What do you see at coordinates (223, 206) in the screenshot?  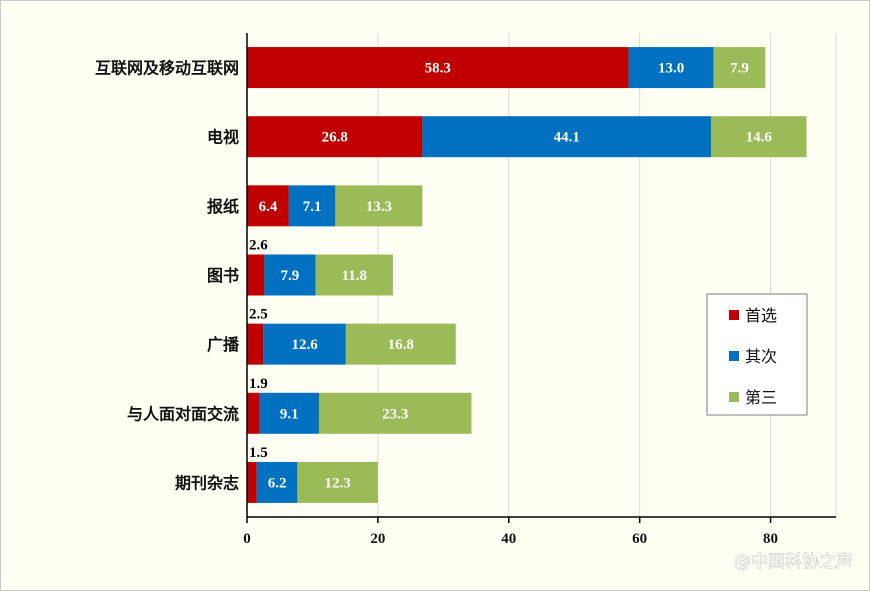 I see `category-label-2: 报纸` at bounding box center [223, 206].